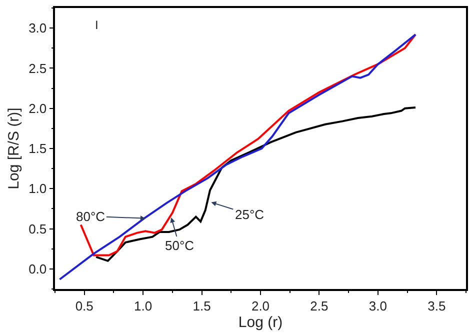 The height and width of the screenshot is (334, 474). Describe the element at coordinates (13, 149) in the screenshot. I see `y-axis-title: Log [R/S (r)]` at that location.